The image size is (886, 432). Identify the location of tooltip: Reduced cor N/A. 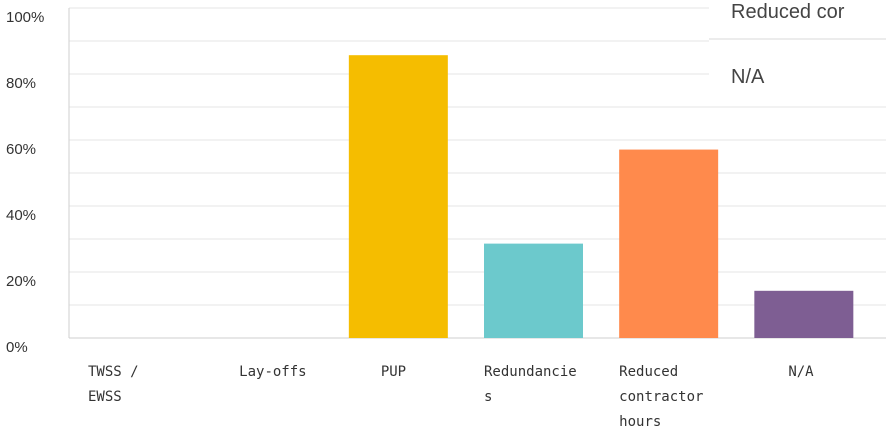
(797, 52).